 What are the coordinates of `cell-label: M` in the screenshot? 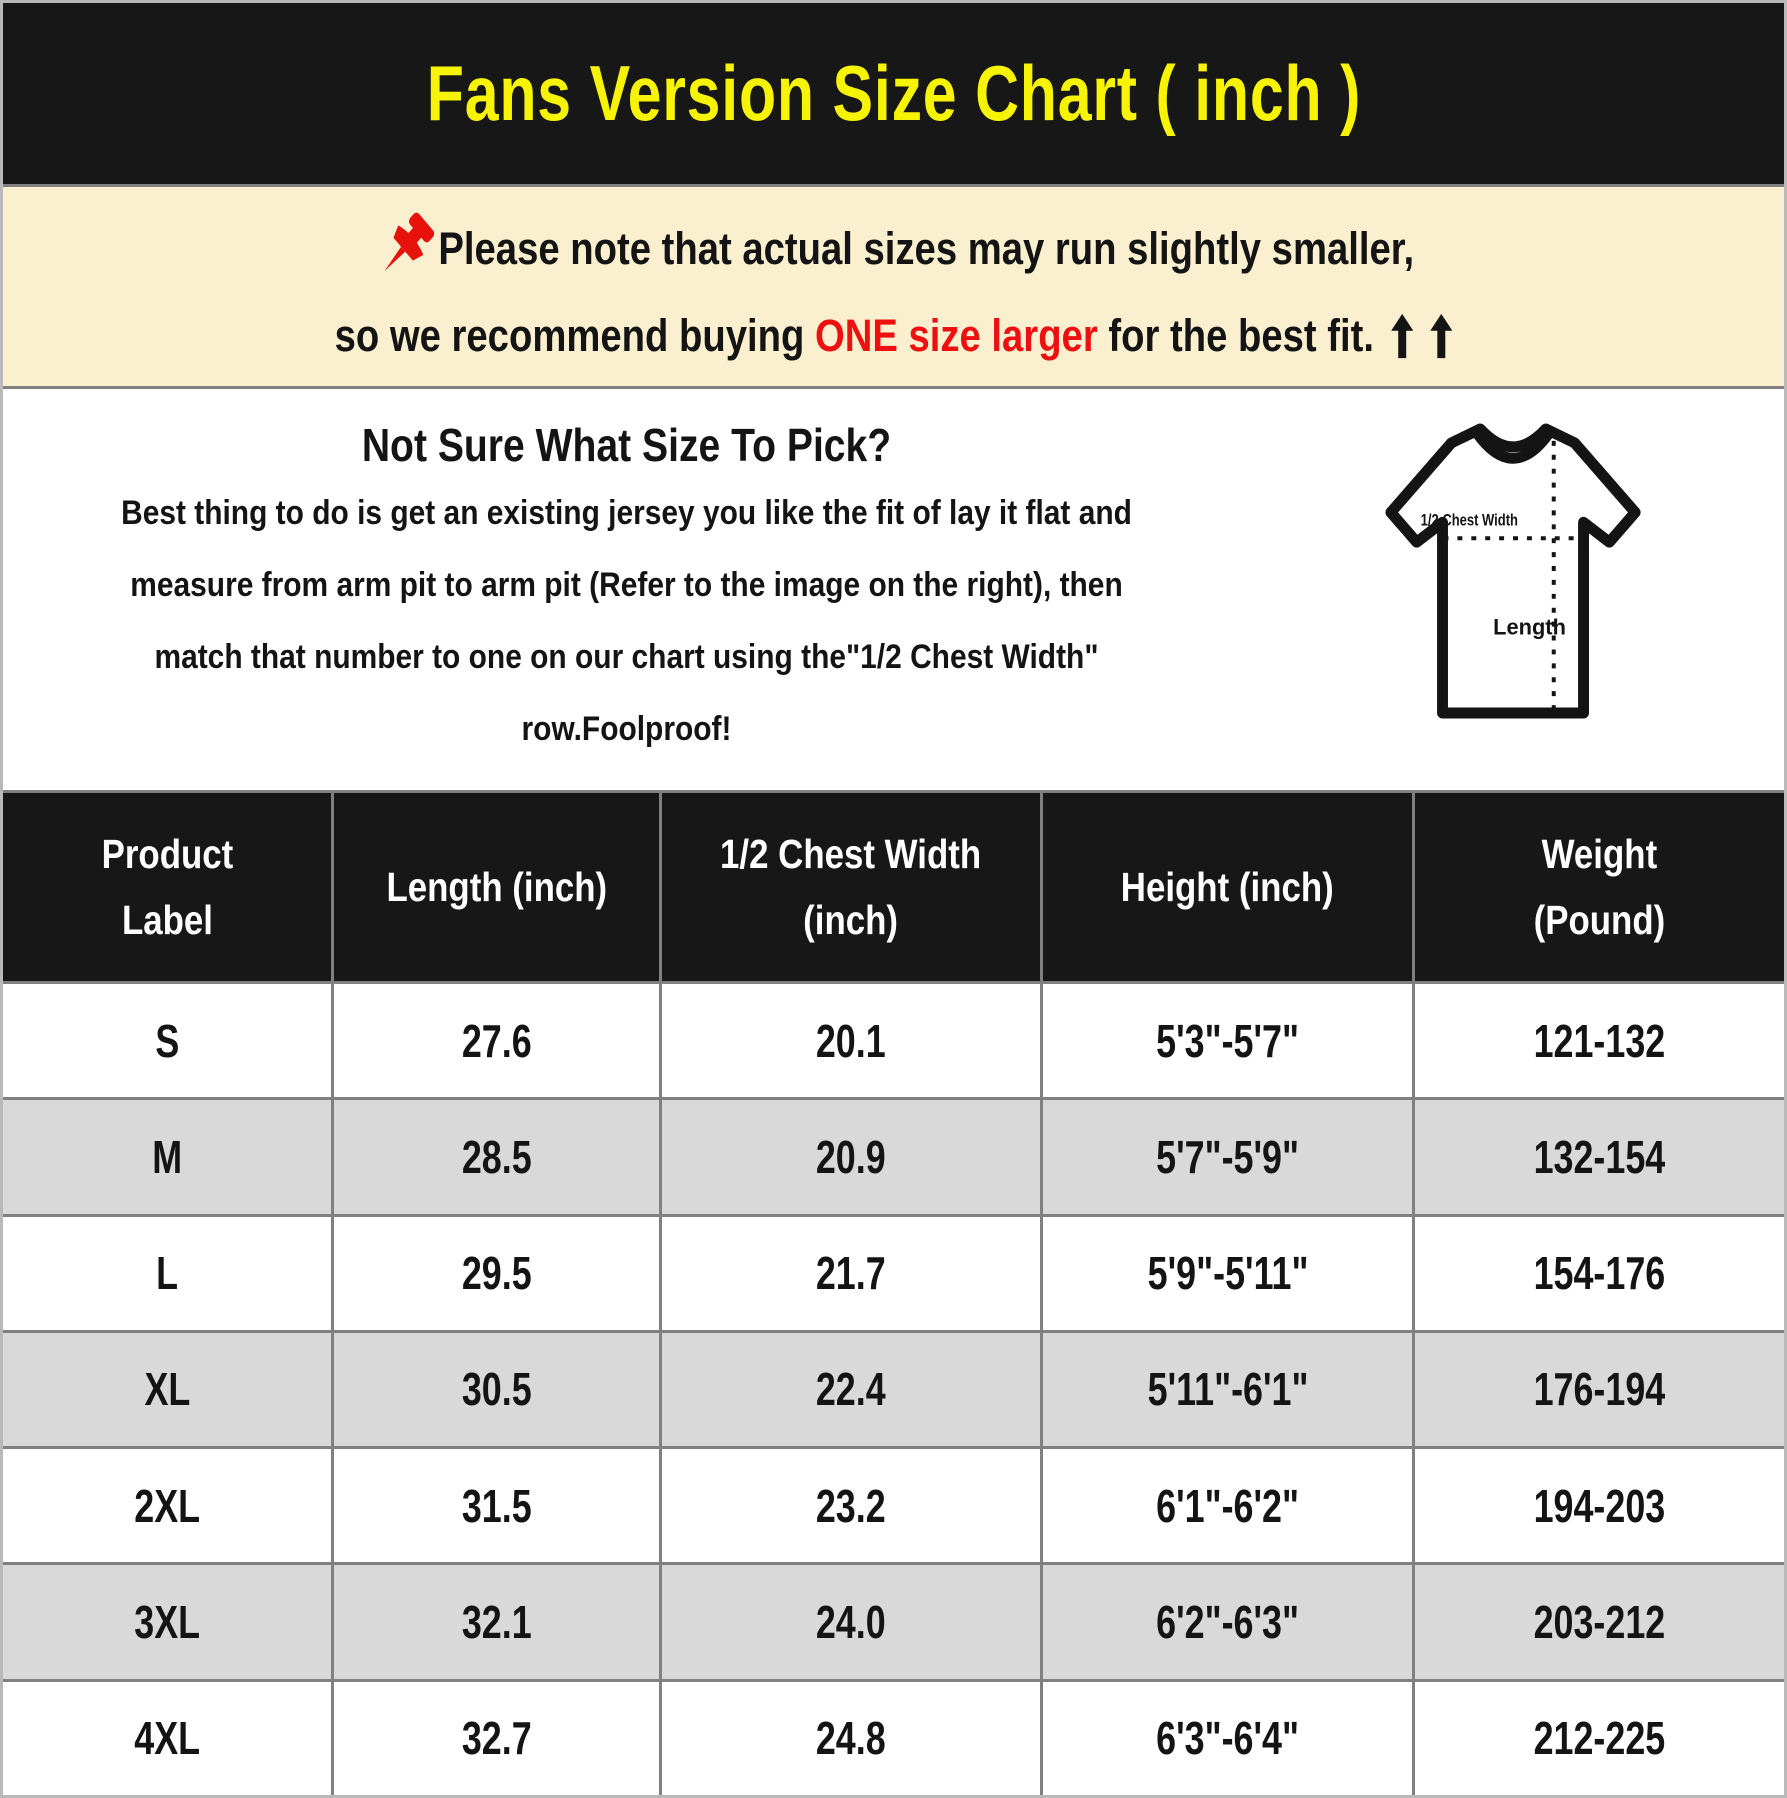 It's located at (169, 1157).